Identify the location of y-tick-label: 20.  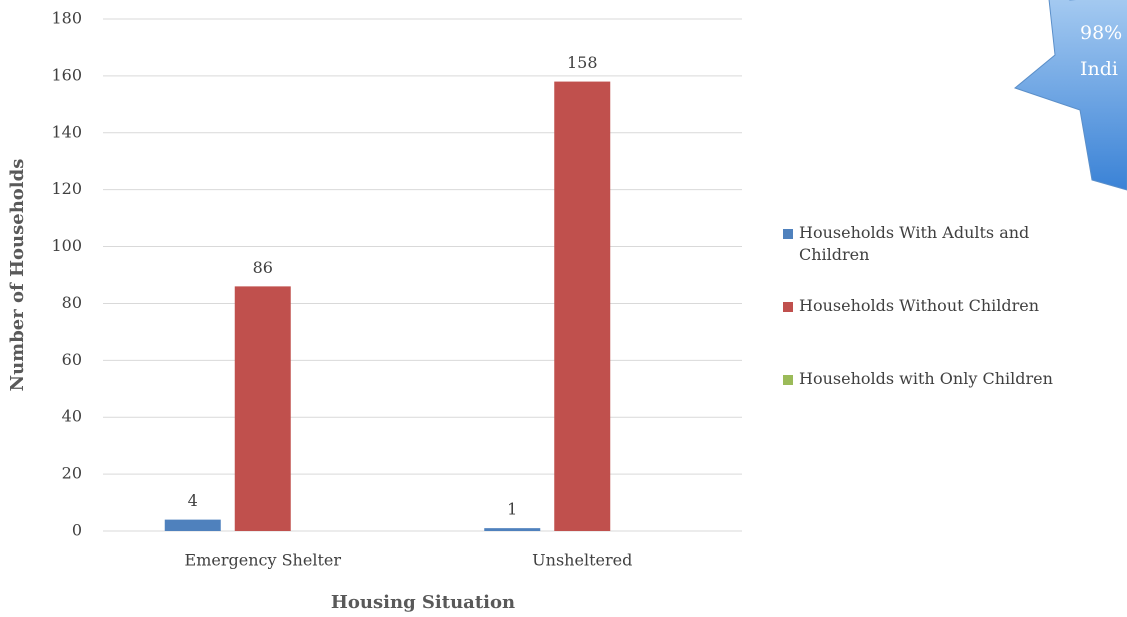
(72, 473).